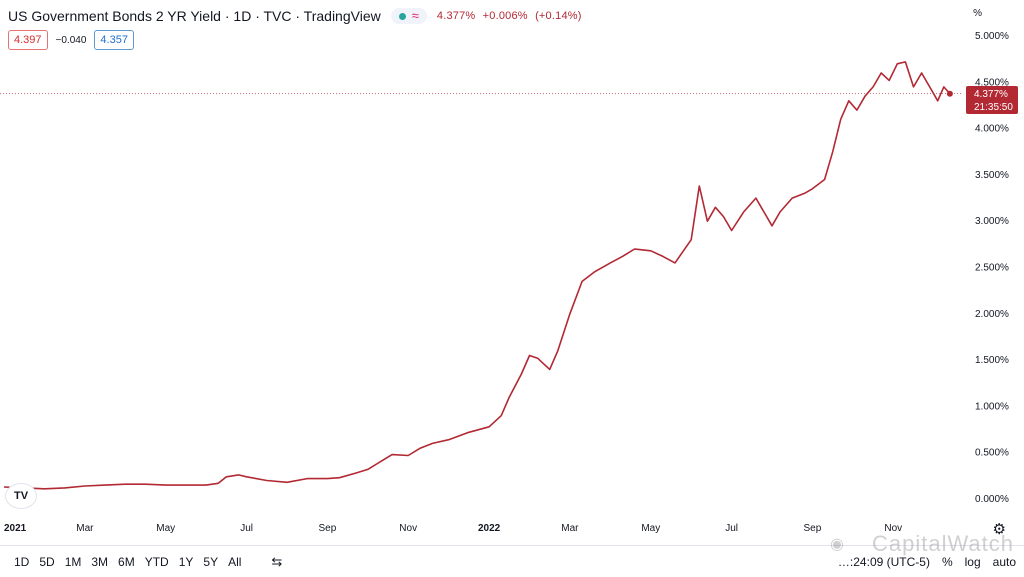 The height and width of the screenshot is (577, 1024). What do you see at coordinates (277, 561) in the screenshot?
I see `compare-icon: ⇆` at bounding box center [277, 561].